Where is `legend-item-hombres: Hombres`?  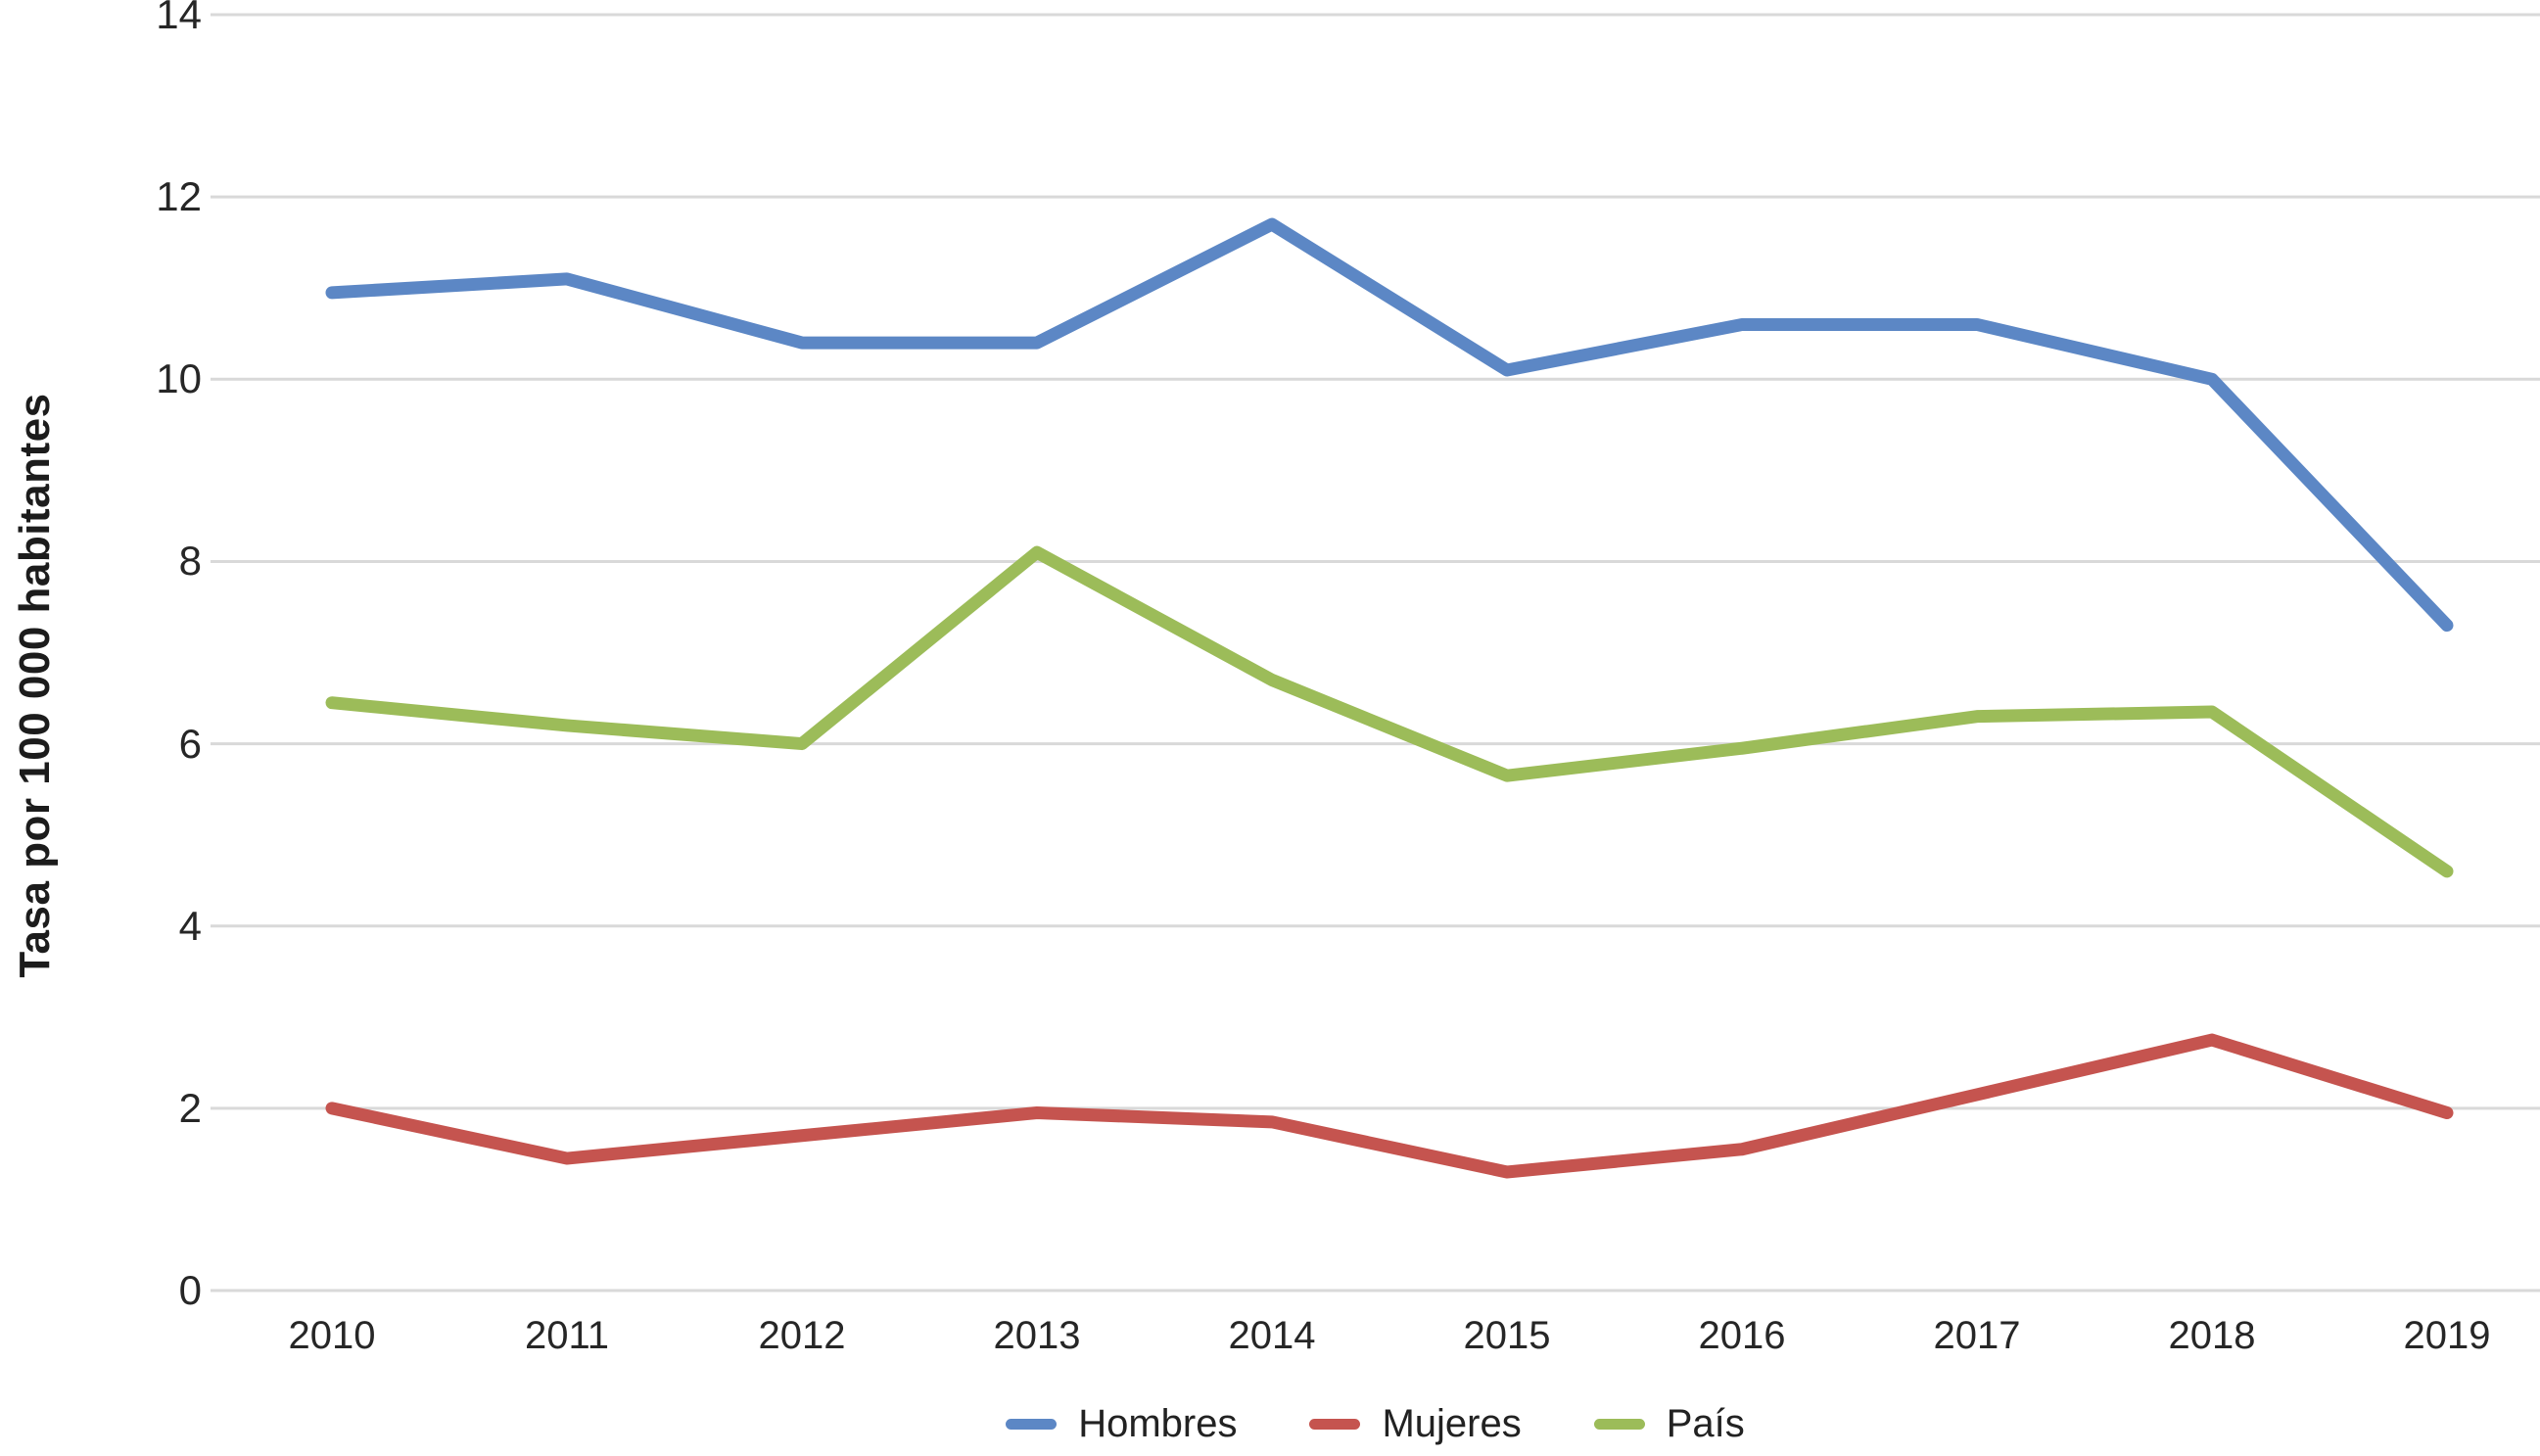
legend-item-hombres: Hombres is located at coordinates (1121, 1424).